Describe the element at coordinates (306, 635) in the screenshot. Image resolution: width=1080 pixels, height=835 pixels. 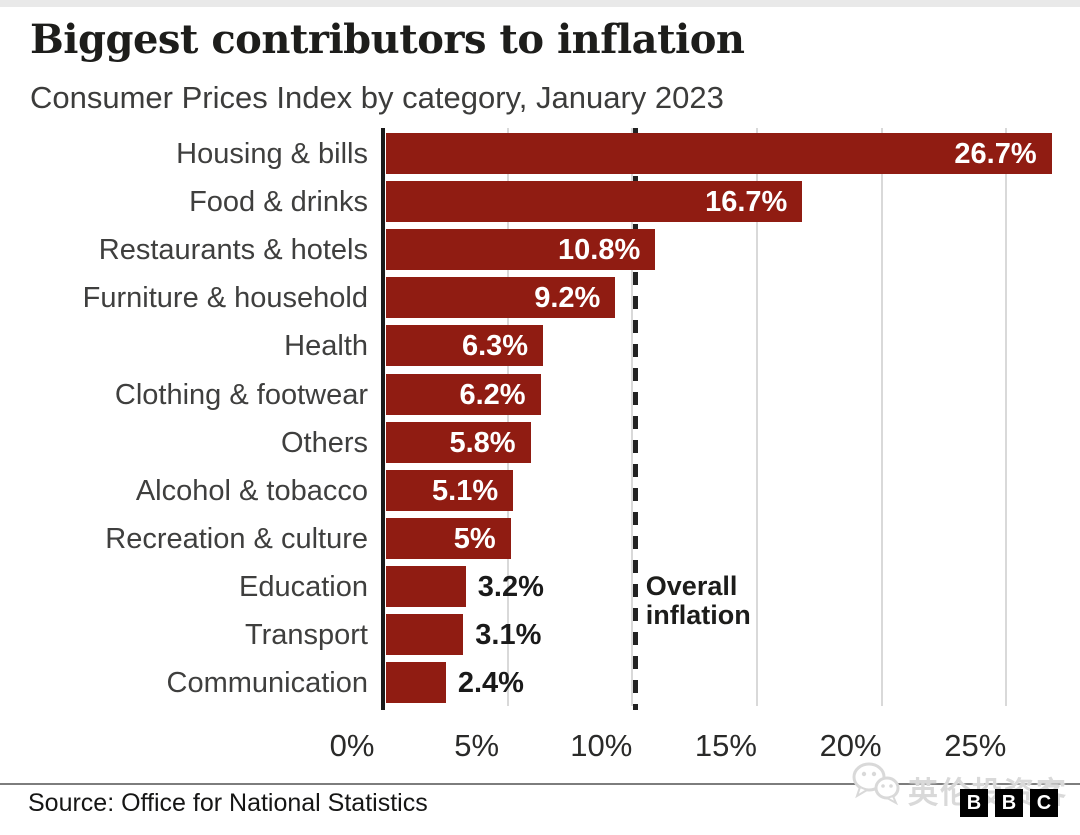
I see `category-label: Transport` at that location.